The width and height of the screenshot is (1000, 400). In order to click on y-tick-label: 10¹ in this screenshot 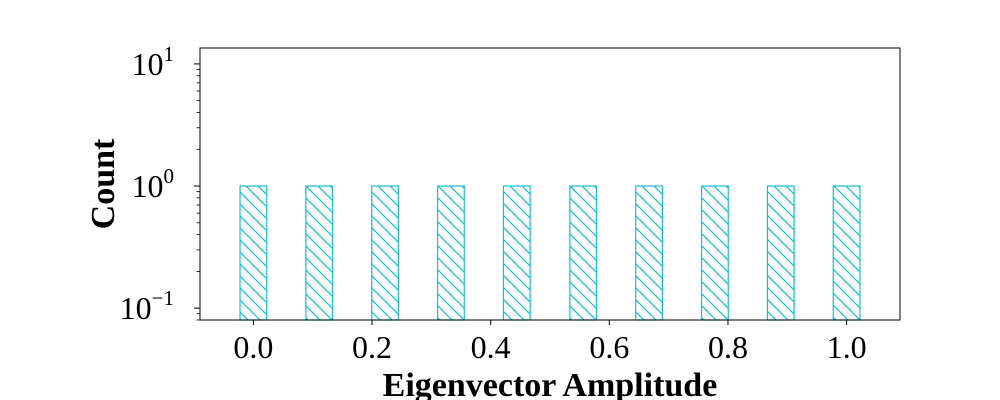, I will do `click(153, 62)`.